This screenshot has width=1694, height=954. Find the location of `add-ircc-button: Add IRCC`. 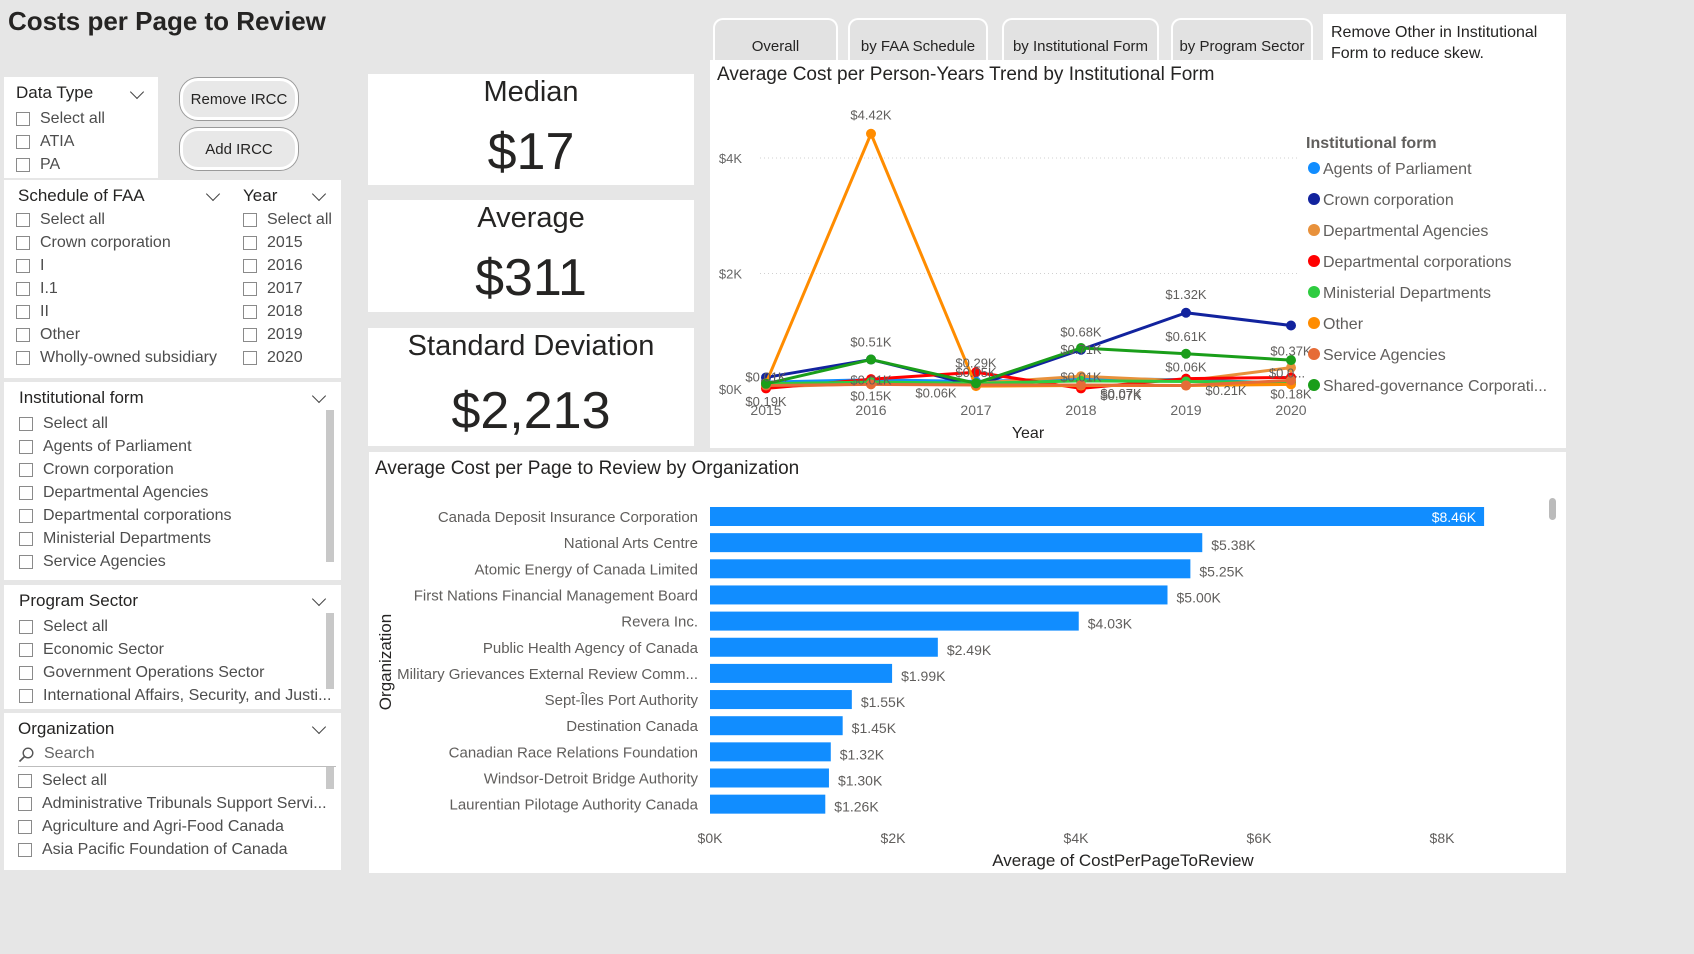

add-ircc-button: Add IRCC is located at coordinates (239, 149).